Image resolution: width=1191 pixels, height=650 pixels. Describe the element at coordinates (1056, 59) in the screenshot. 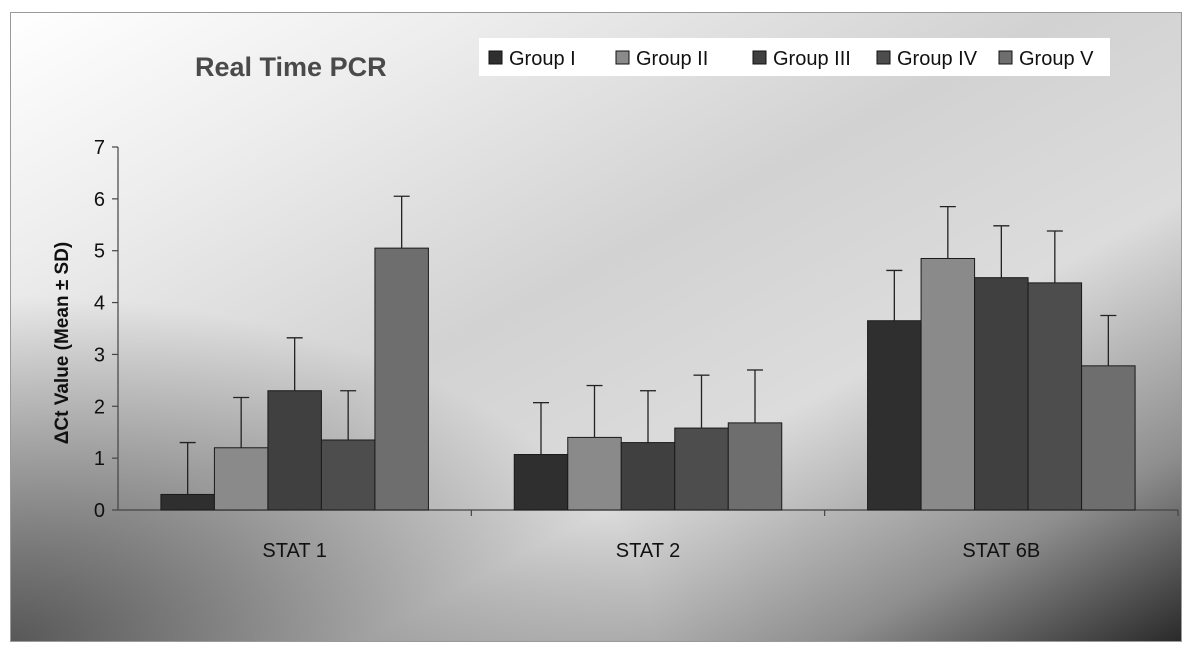

I see `legend-label: Group V` at that location.